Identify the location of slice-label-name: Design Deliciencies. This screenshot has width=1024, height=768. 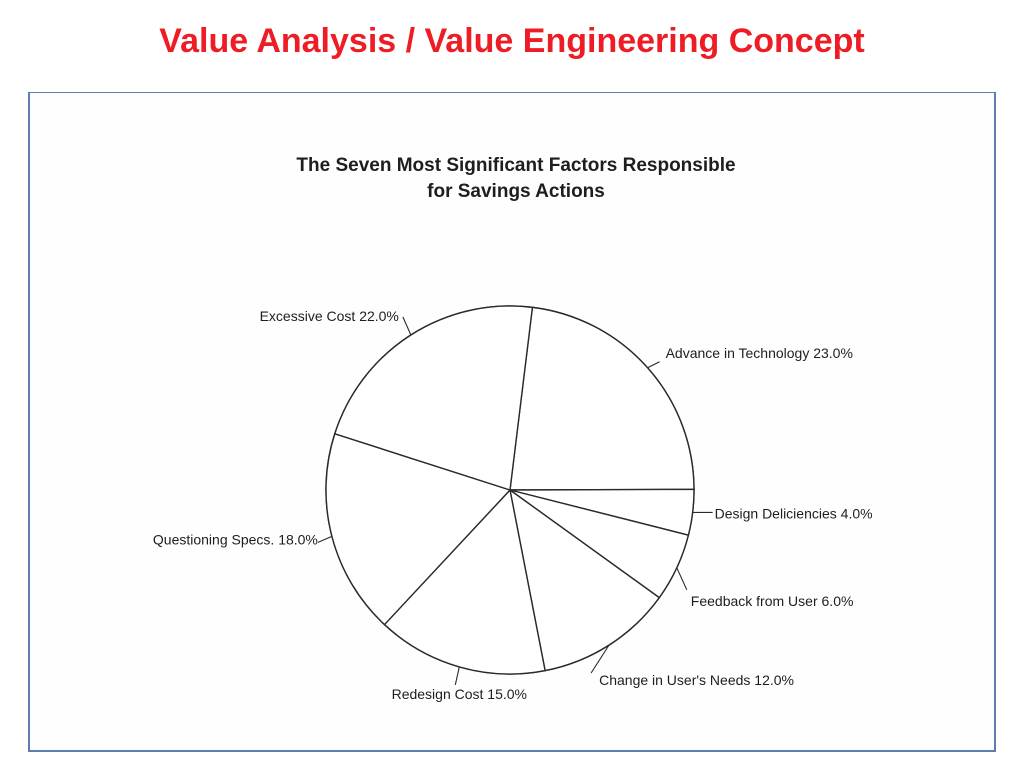
(778, 513).